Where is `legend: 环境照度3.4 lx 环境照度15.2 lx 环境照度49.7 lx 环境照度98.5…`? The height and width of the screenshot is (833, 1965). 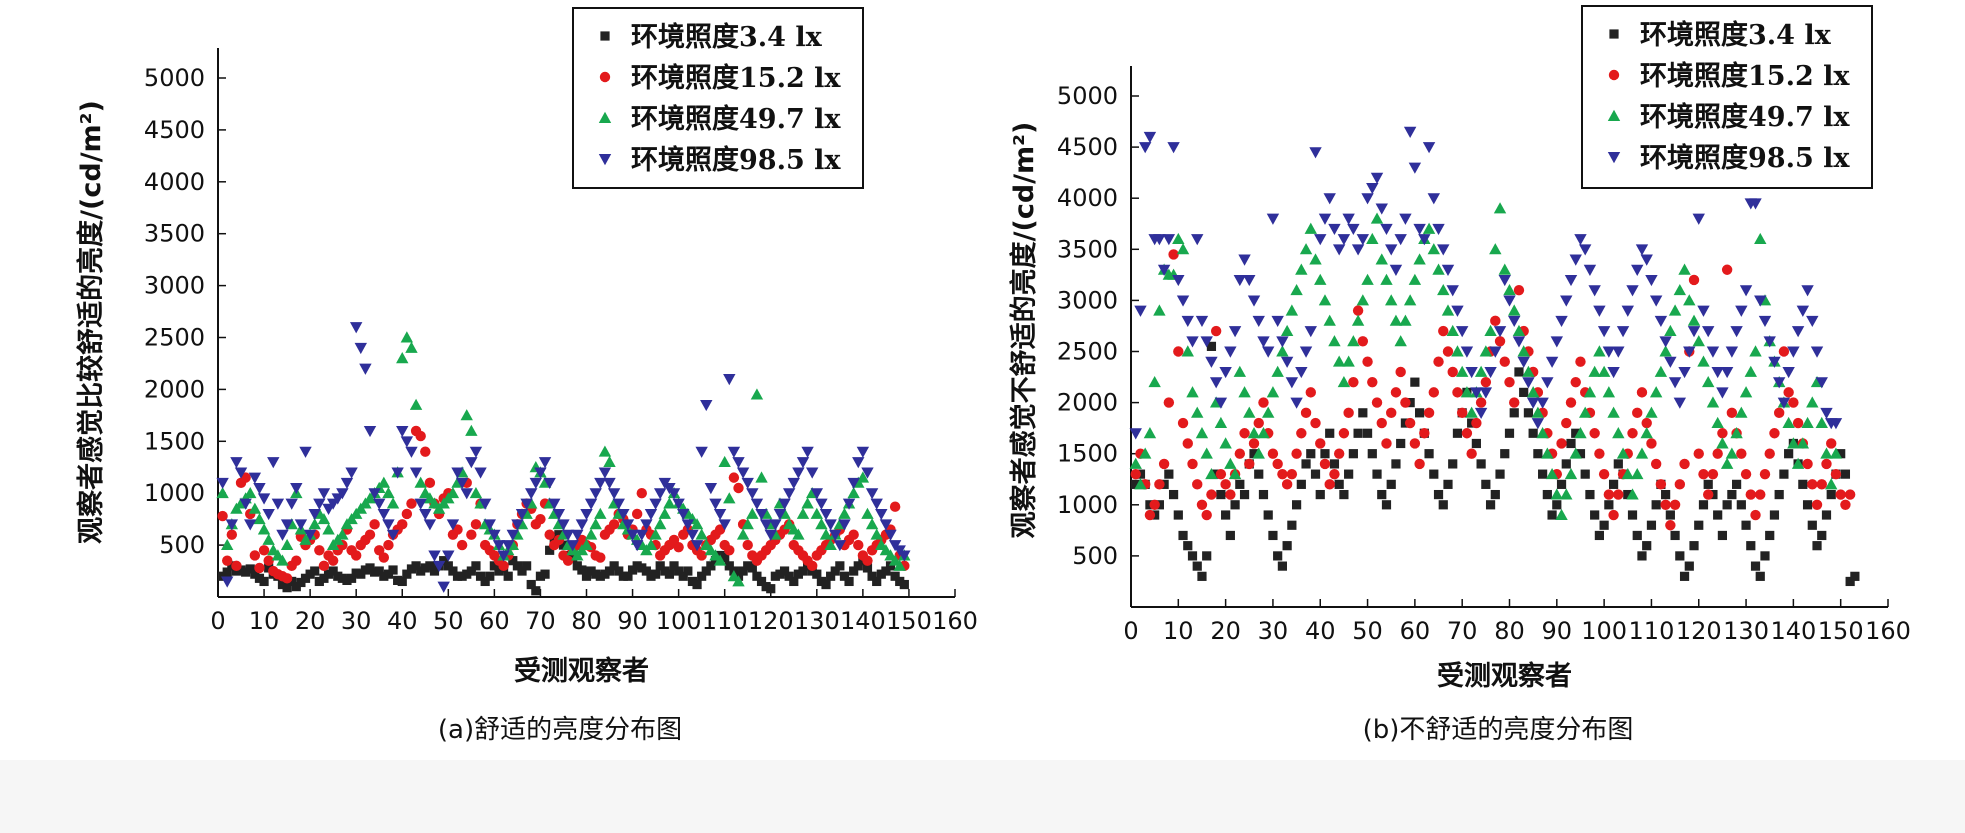 legend: 环境照度3.4 lx 环境照度15.2 lx 环境照度49.7 lx 环境照度98.5… is located at coordinates (1727, 97).